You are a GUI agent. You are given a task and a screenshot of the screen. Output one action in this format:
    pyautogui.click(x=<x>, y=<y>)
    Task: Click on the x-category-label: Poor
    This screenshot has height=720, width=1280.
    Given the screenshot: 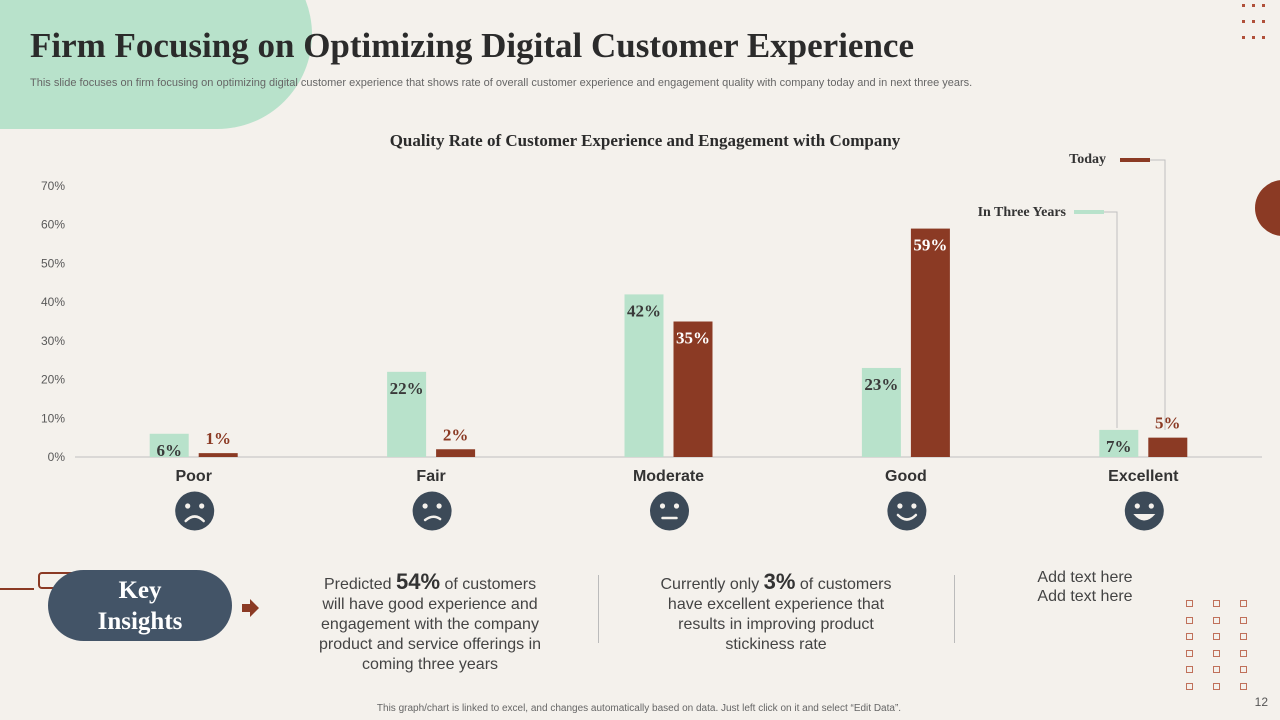 What is the action you would take?
    pyautogui.click(x=193, y=476)
    